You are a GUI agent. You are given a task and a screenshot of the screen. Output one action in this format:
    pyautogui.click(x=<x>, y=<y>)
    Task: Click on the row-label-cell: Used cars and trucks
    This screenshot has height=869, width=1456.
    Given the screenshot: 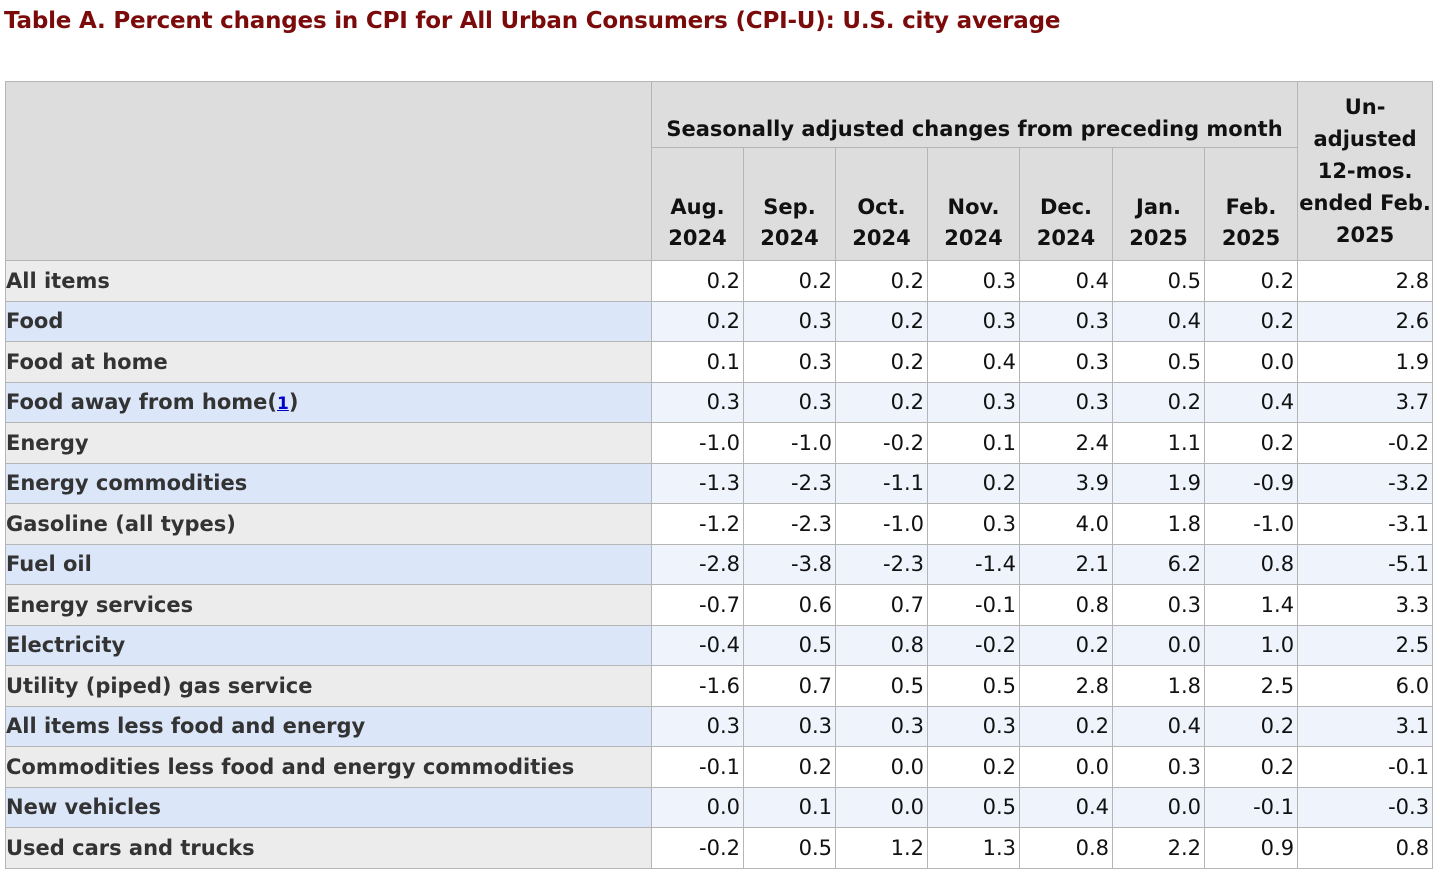 What is the action you would take?
    pyautogui.click(x=328, y=848)
    